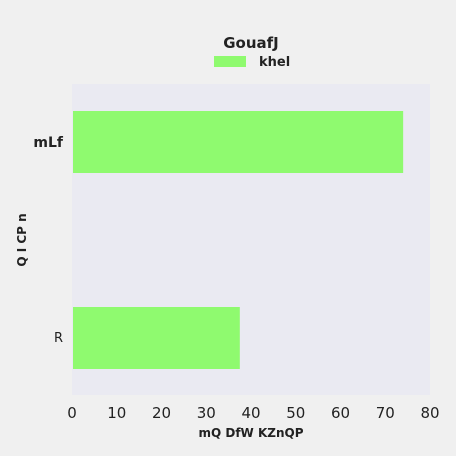 This screenshot has height=456, width=456. What do you see at coordinates (429, 413) in the screenshot?
I see `x-tick-label: 80` at bounding box center [429, 413].